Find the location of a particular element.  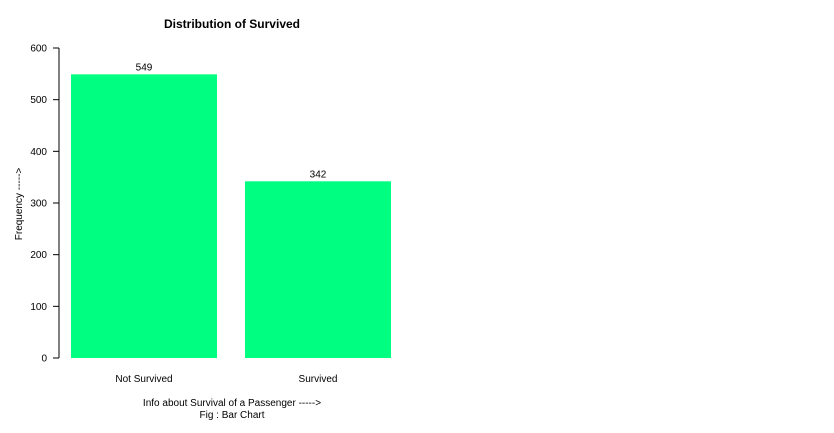

y-tick-label: 500 is located at coordinates (38, 100).